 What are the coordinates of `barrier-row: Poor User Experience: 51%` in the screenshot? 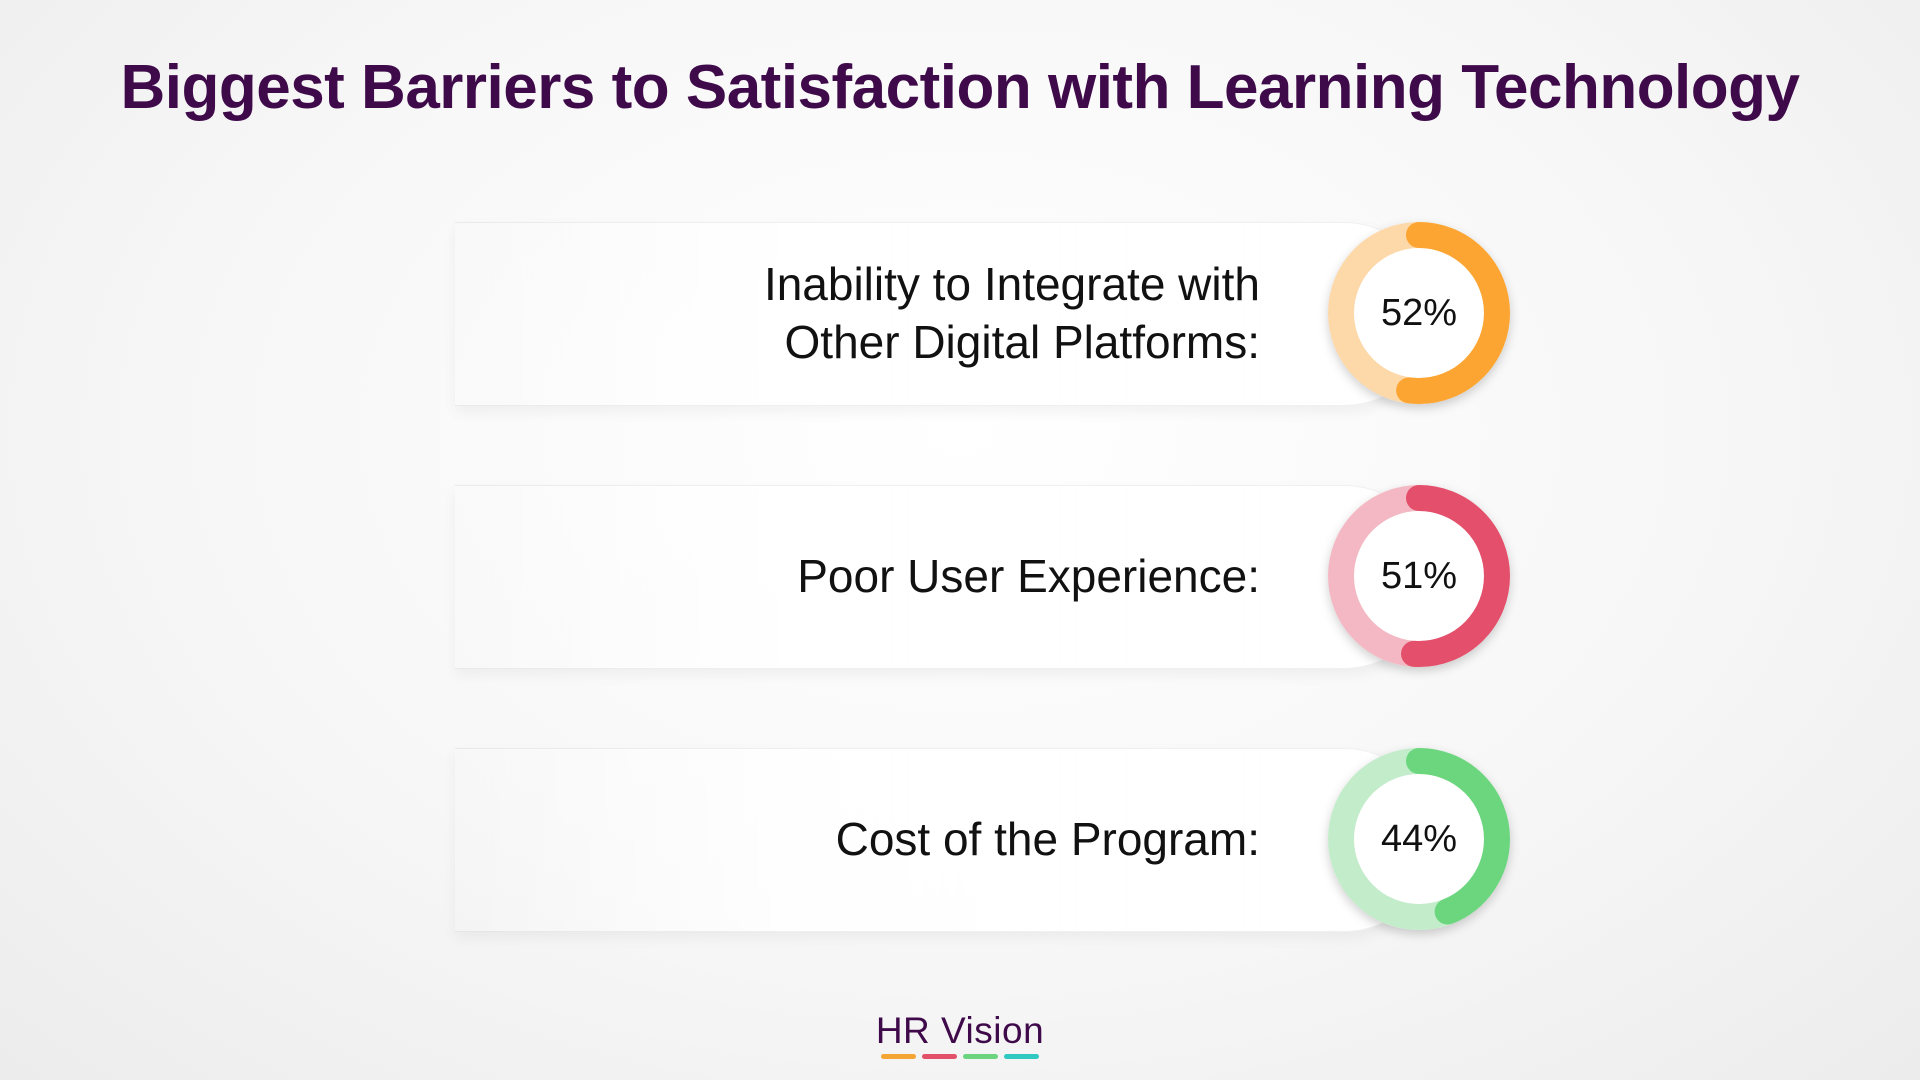 It's located at (985, 577).